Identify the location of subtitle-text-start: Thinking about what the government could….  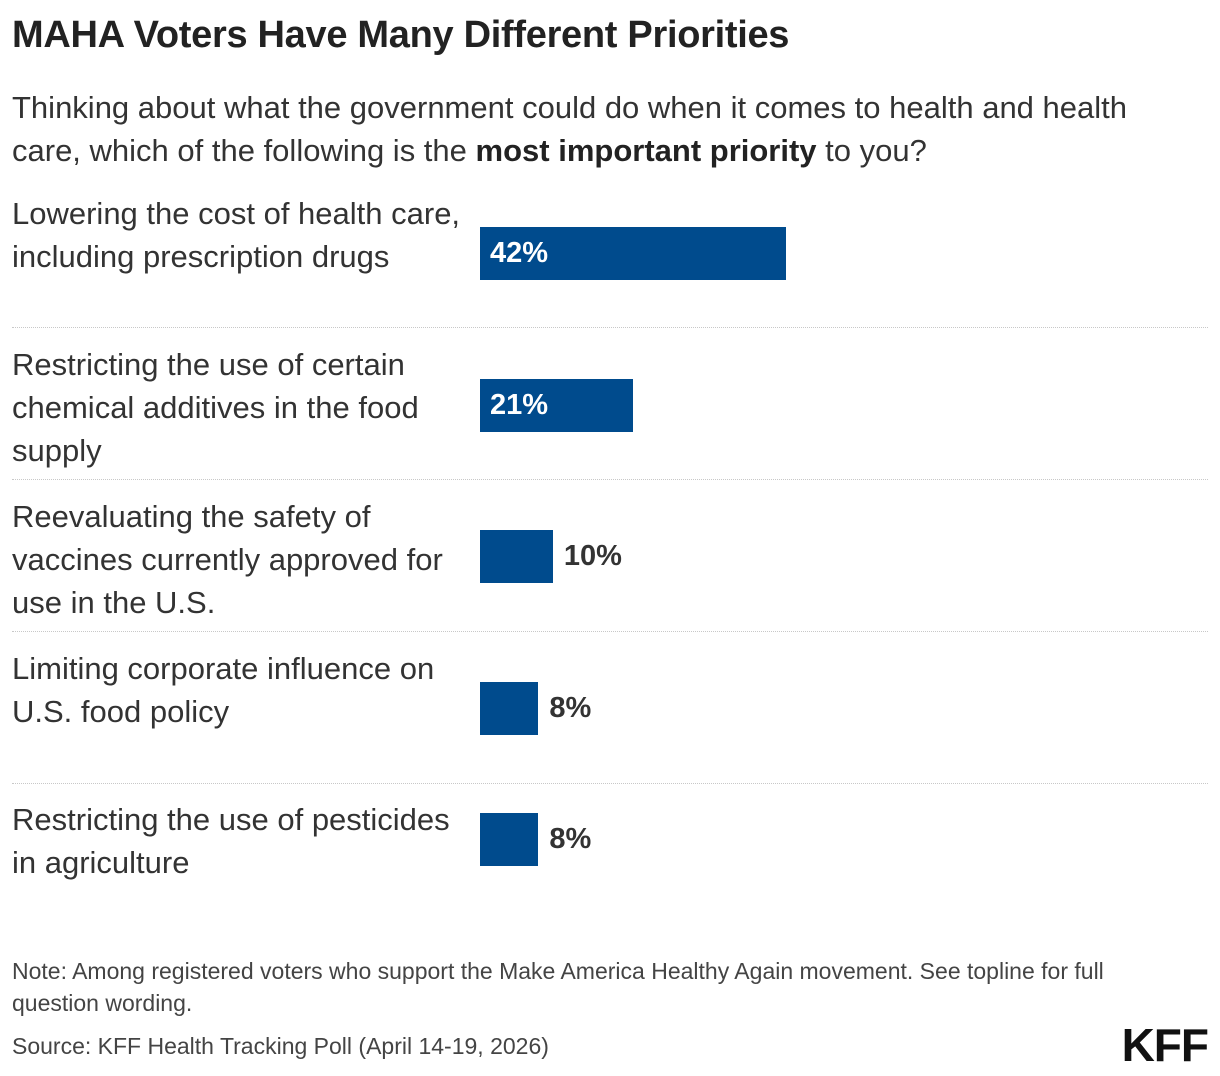
(570, 129).